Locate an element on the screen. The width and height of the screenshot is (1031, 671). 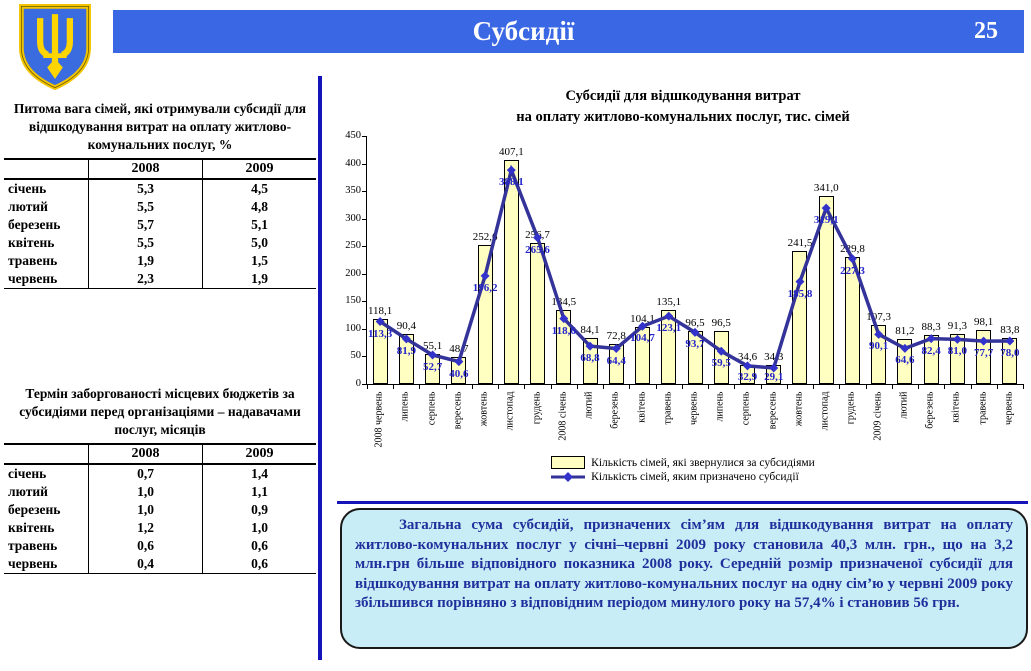
y-axis-tick-label: 100 is located at coordinates (353, 328).